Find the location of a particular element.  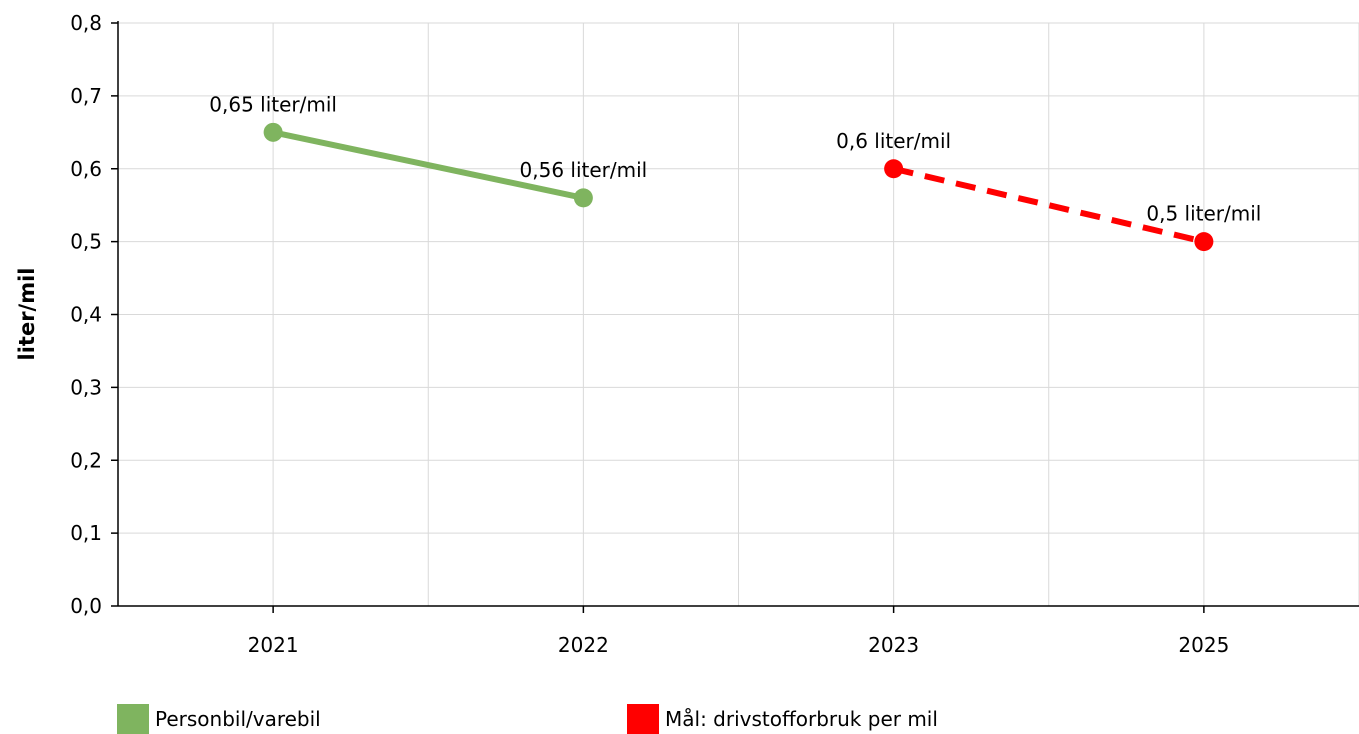

y-axis-ticks: 0,0 0,1 0,2 0,3 0,4 0,5 0,6 0,7 0,8 is located at coordinates (94, 314).